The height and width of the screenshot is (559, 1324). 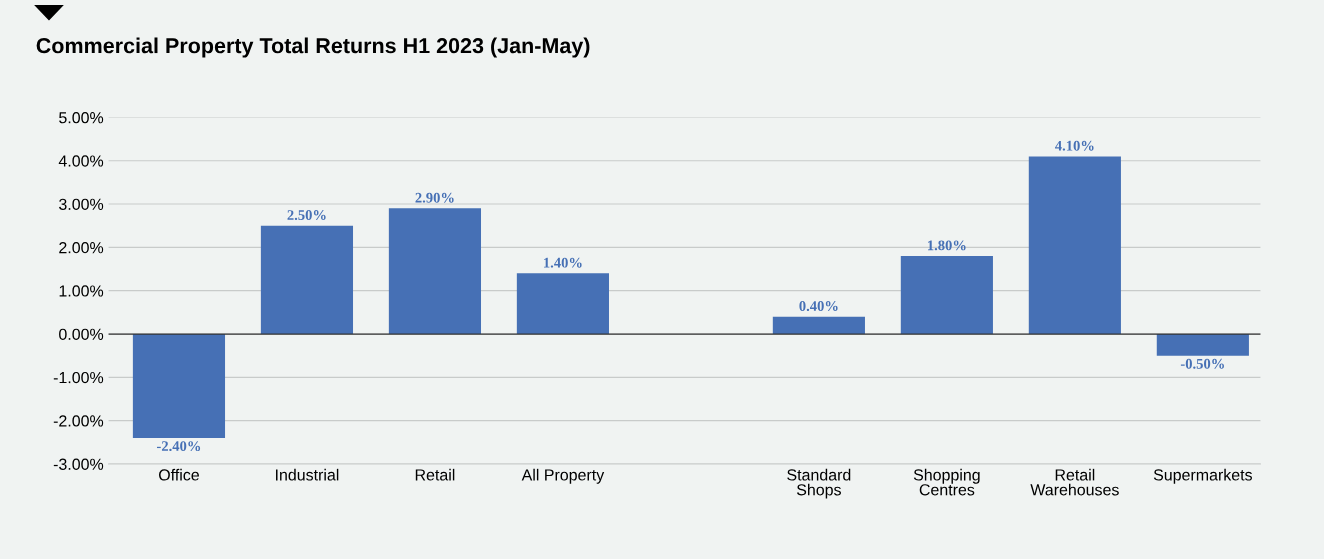 What do you see at coordinates (81, 247) in the screenshot?
I see `y-tick-label: 2.00%` at bounding box center [81, 247].